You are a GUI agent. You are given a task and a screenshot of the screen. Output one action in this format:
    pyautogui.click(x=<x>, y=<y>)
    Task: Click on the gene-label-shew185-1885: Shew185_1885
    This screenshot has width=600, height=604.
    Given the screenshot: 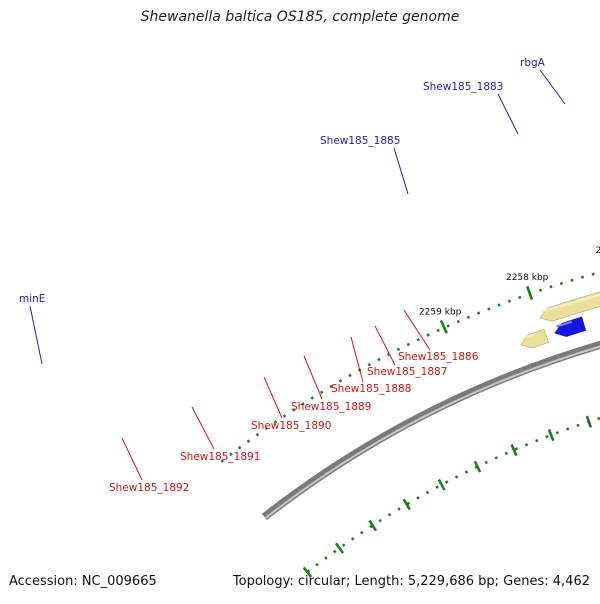 What is the action you would take?
    pyautogui.click(x=360, y=141)
    